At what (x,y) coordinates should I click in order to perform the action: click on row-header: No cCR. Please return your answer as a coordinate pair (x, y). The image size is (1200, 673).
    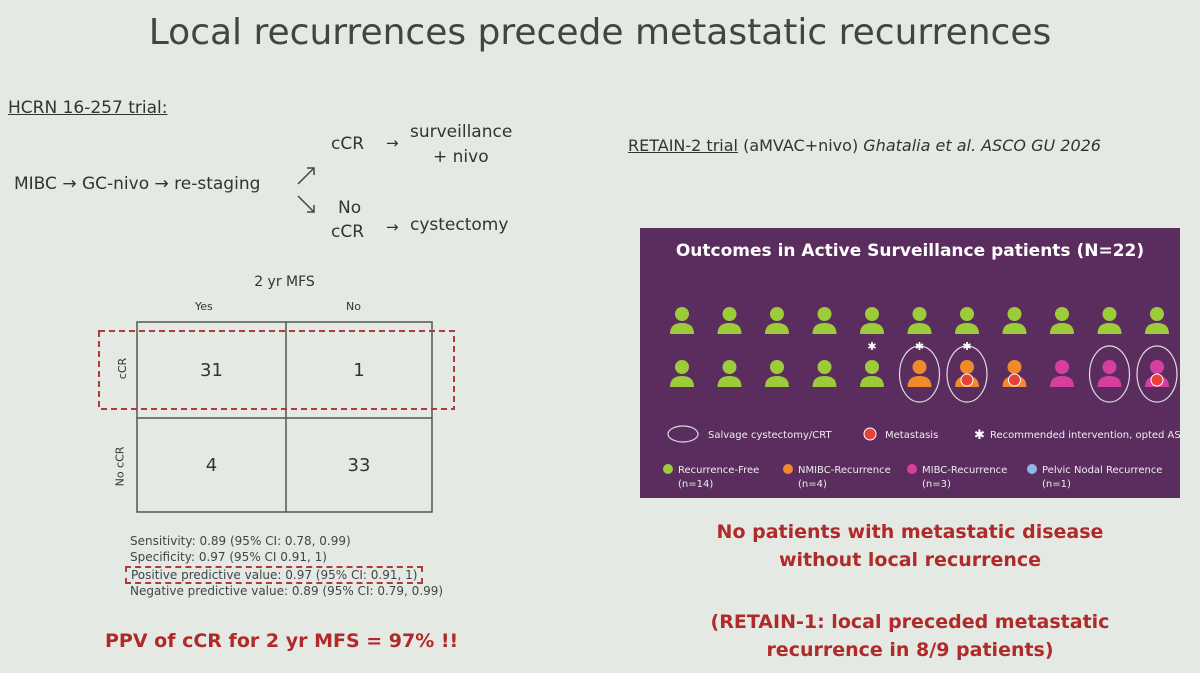
    Looking at the image, I should click on (120, 466).